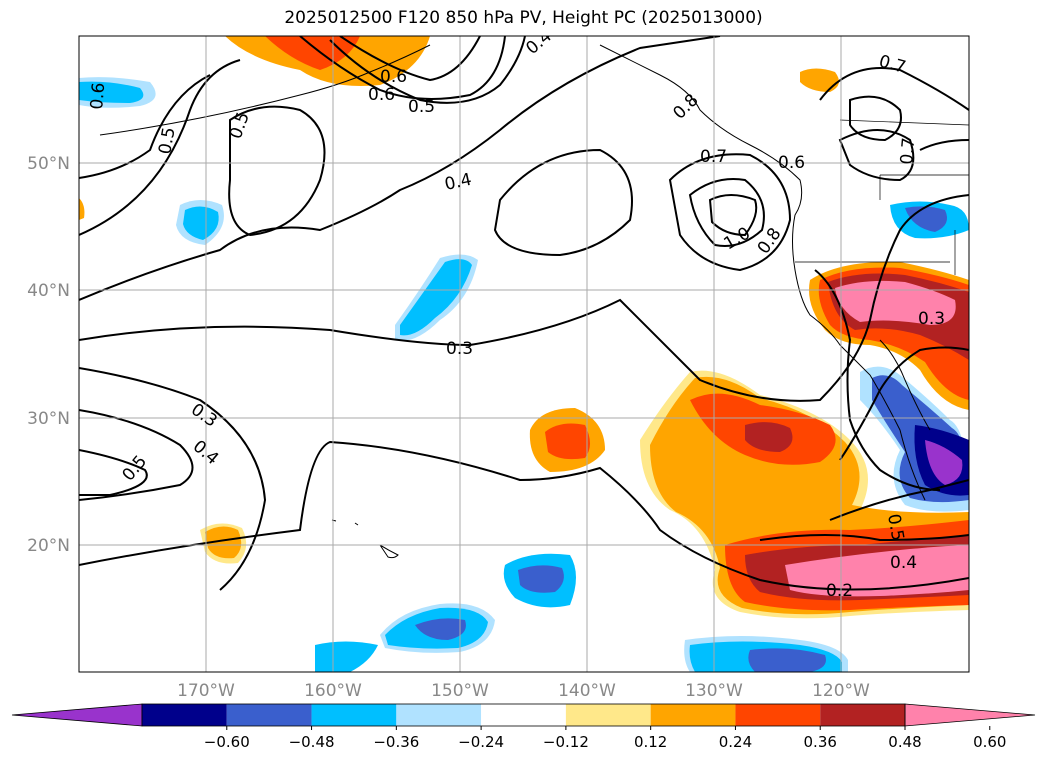 This screenshot has height=765, width=1047. What do you see at coordinates (820, 742) in the screenshot?
I see `colorbar-tick-label: 0.36` at bounding box center [820, 742].